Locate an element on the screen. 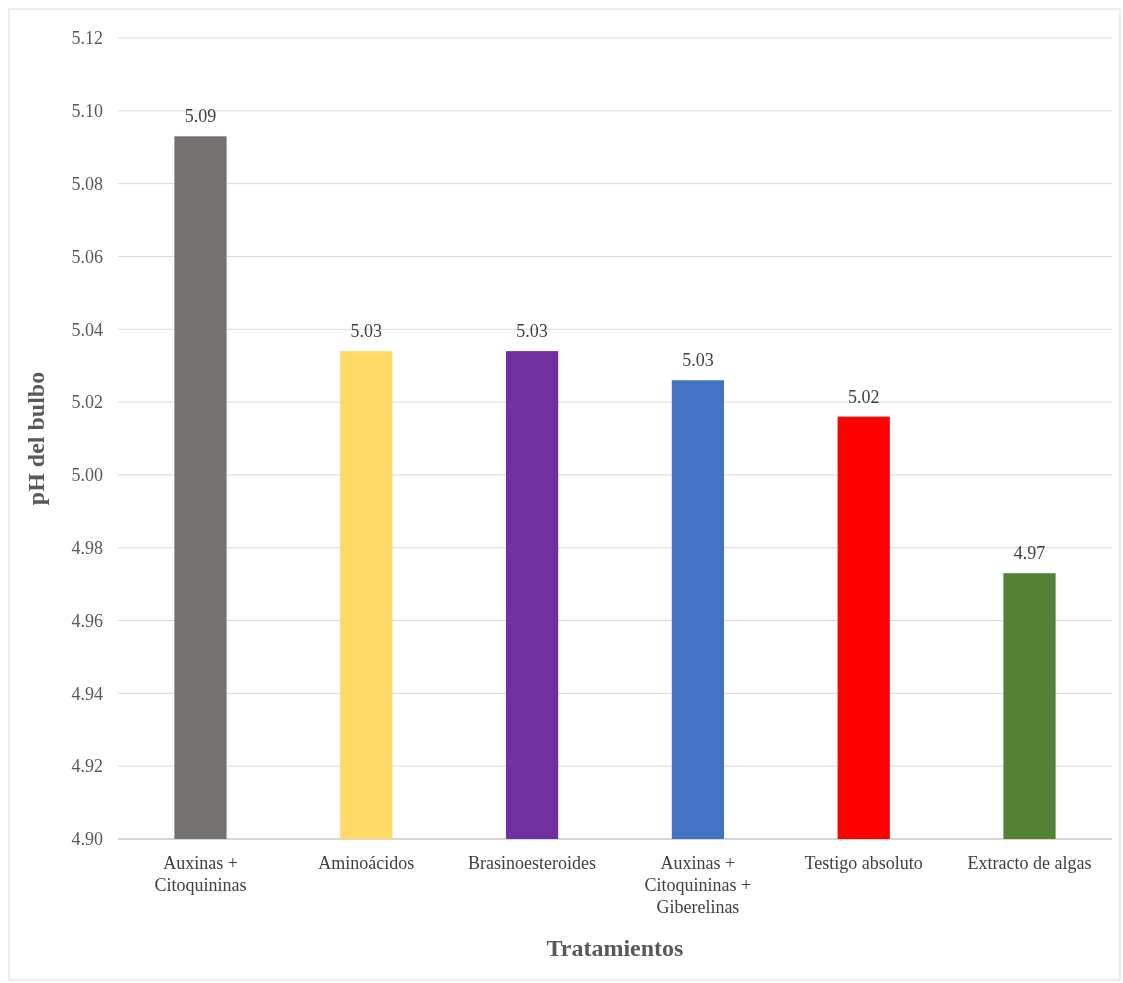 Image resolution: width=1123 pixels, height=983 pixels. x-tick-label: Aminoácidos is located at coordinates (366, 863).